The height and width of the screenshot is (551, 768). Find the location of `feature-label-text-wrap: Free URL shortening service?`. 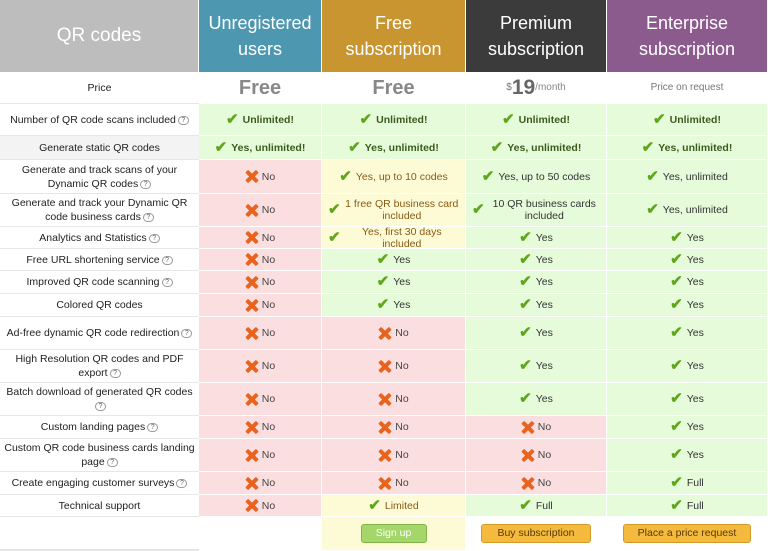

feature-label-text-wrap: Free URL shortening service? is located at coordinates (99, 260).